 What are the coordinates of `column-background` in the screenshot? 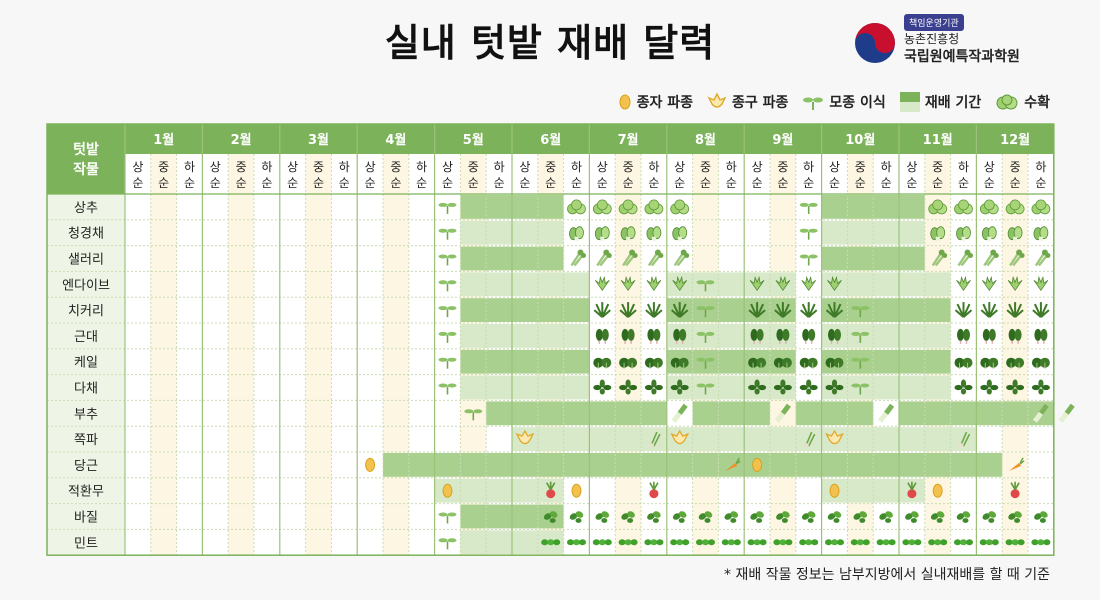 It's located at (138, 375).